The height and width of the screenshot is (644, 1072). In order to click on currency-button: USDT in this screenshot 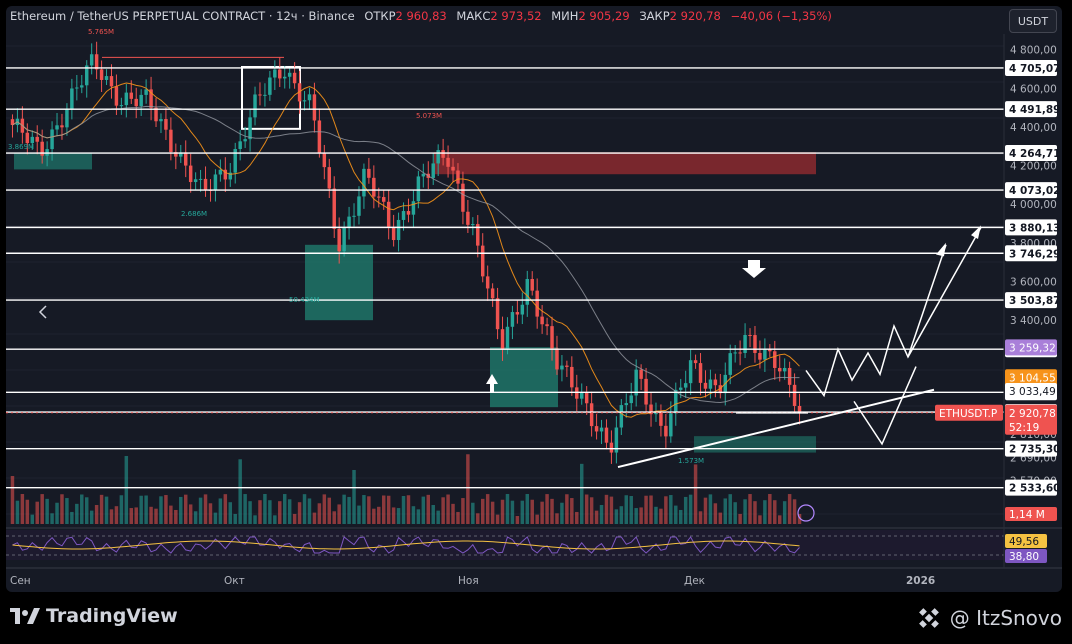, I will do `click(1033, 21)`.